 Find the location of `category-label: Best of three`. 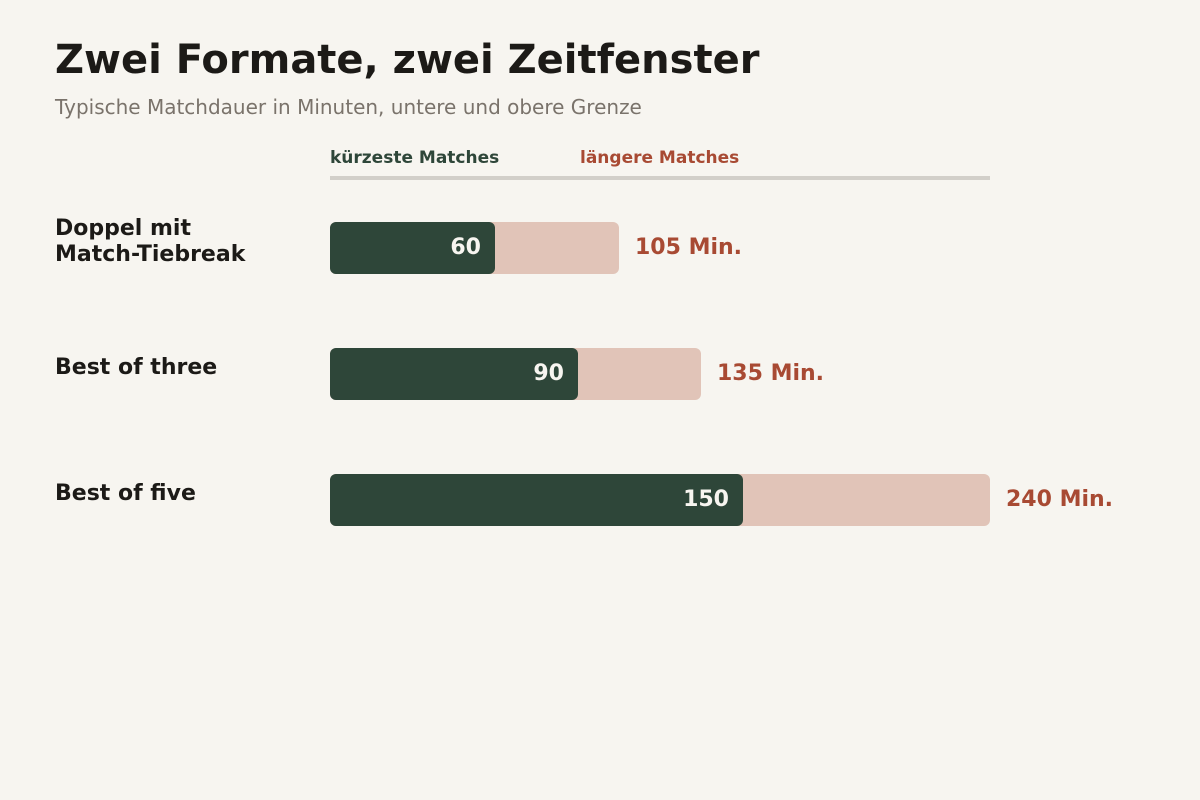

category-label: Best of three is located at coordinates (136, 367).